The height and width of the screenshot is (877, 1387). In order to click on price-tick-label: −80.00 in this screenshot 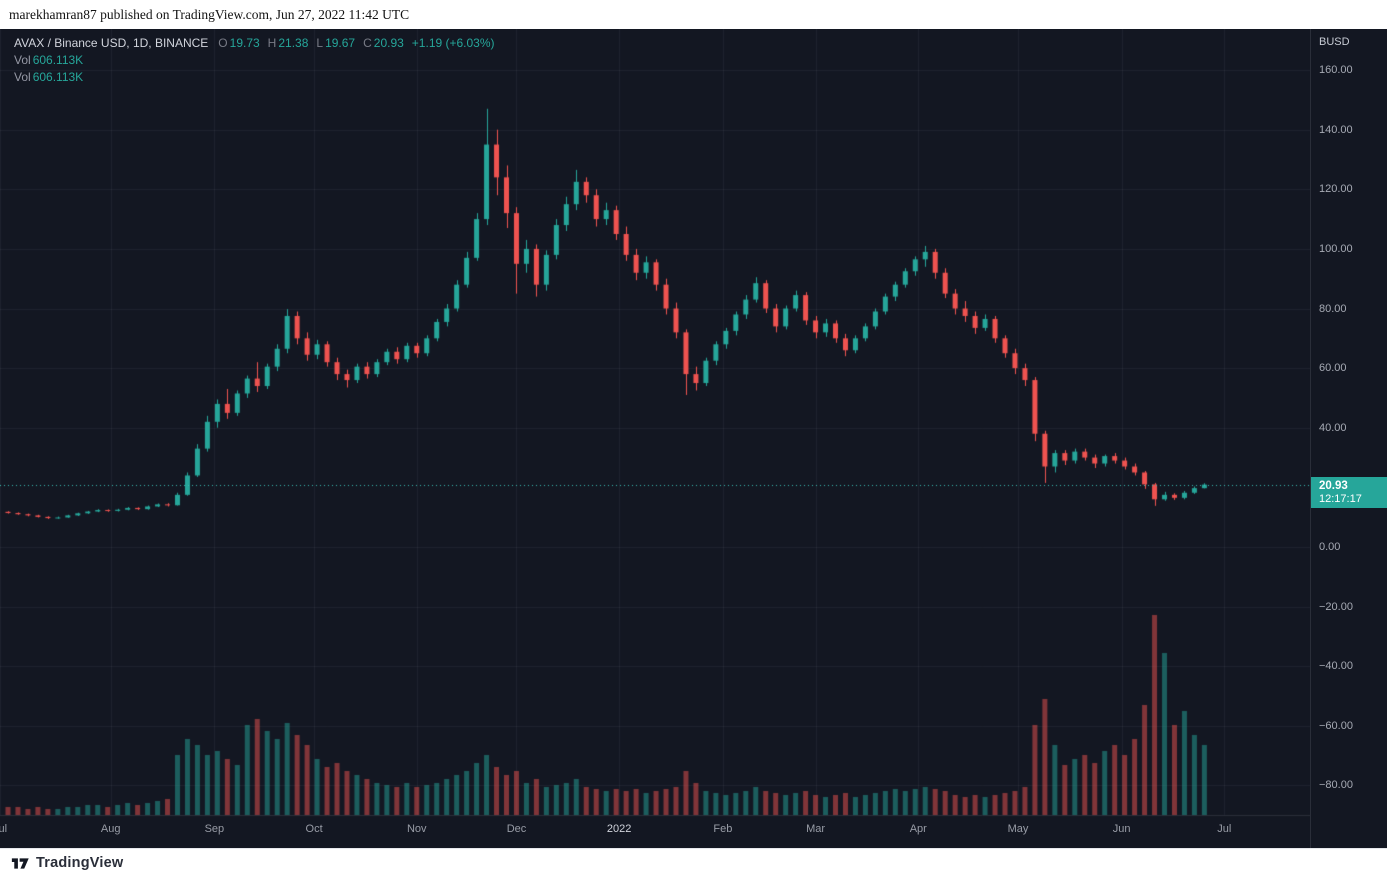, I will do `click(1336, 785)`.